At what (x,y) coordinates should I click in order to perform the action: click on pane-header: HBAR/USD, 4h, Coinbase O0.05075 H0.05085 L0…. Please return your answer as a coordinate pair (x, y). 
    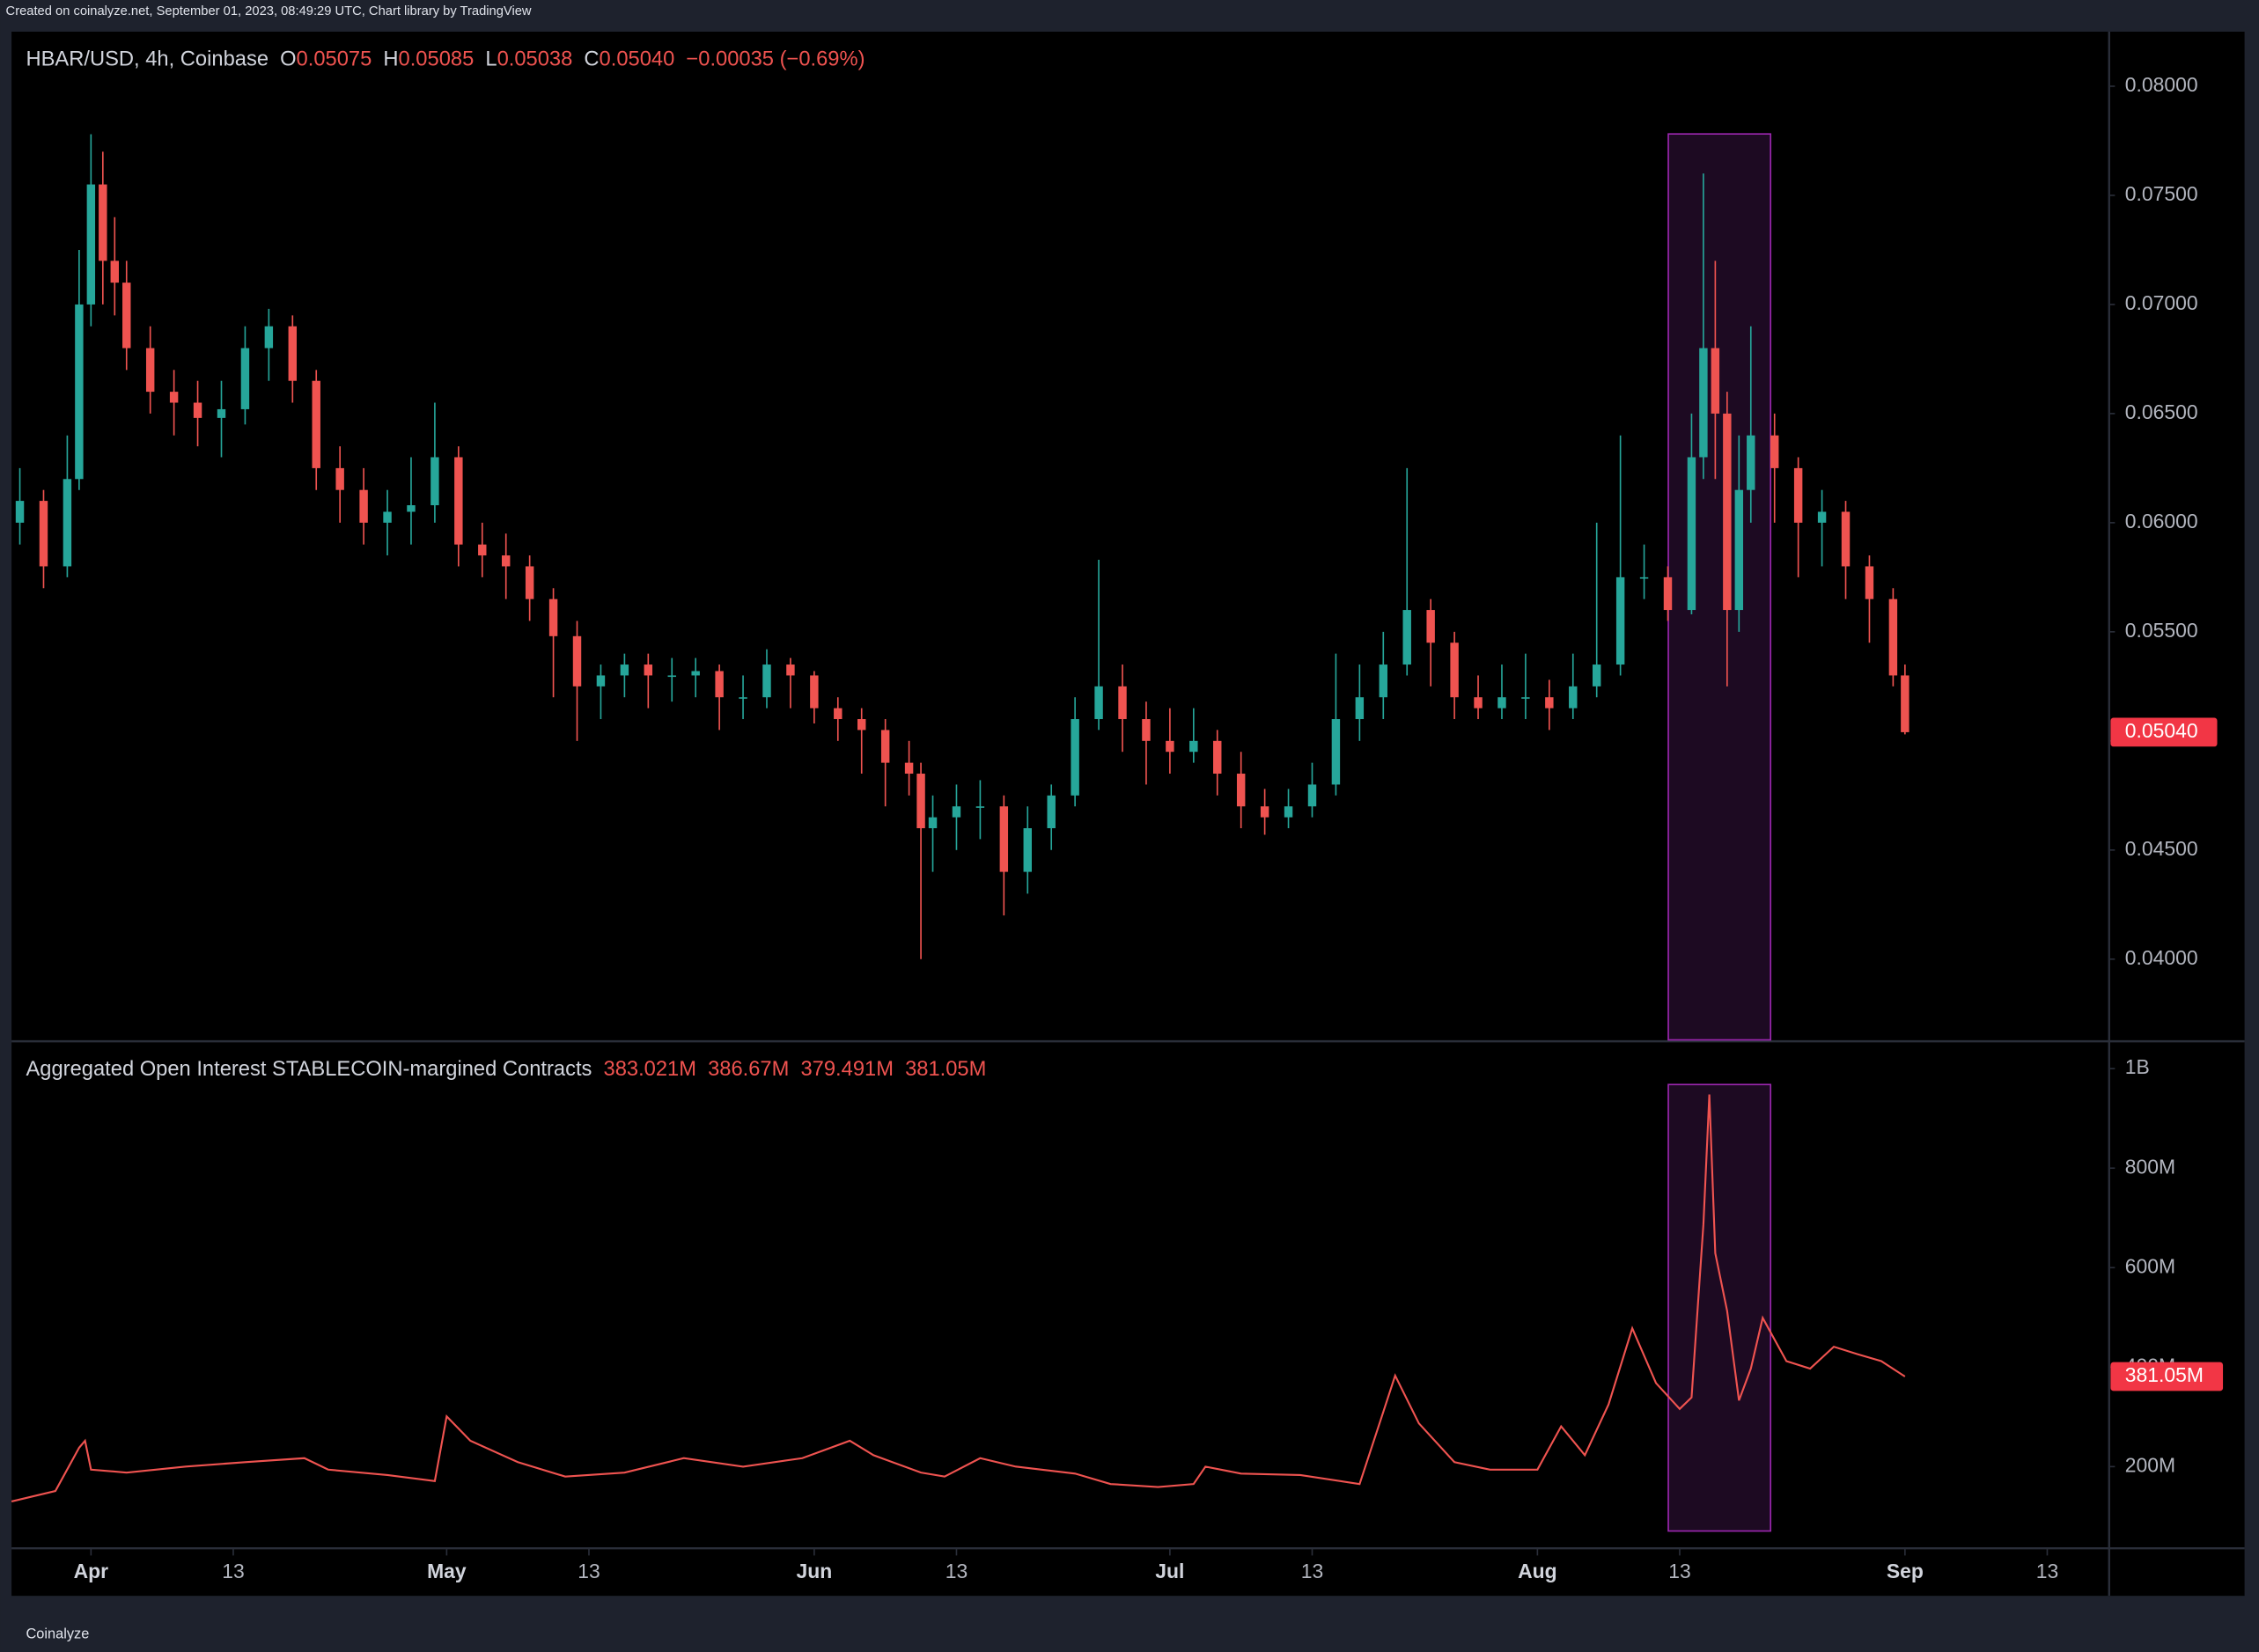
    Looking at the image, I should click on (445, 59).